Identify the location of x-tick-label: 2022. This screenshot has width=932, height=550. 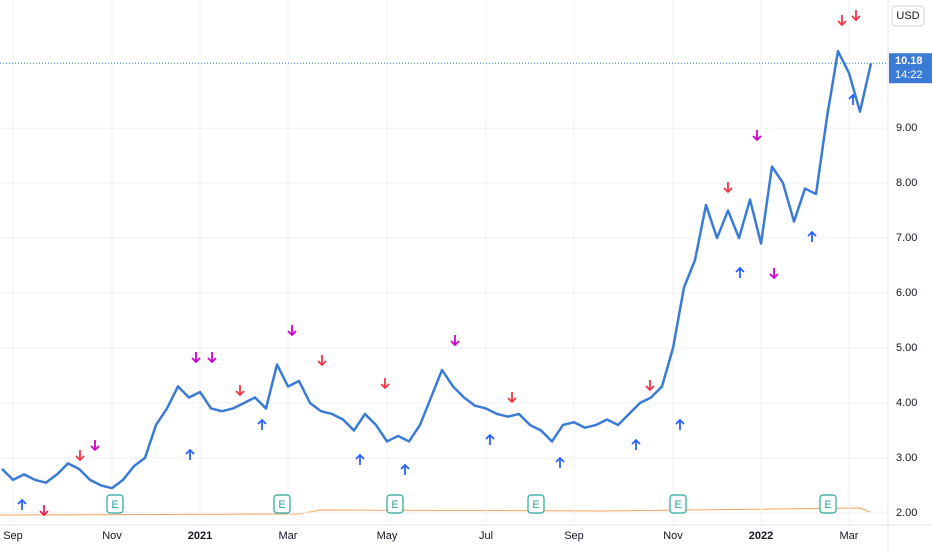
(761, 536).